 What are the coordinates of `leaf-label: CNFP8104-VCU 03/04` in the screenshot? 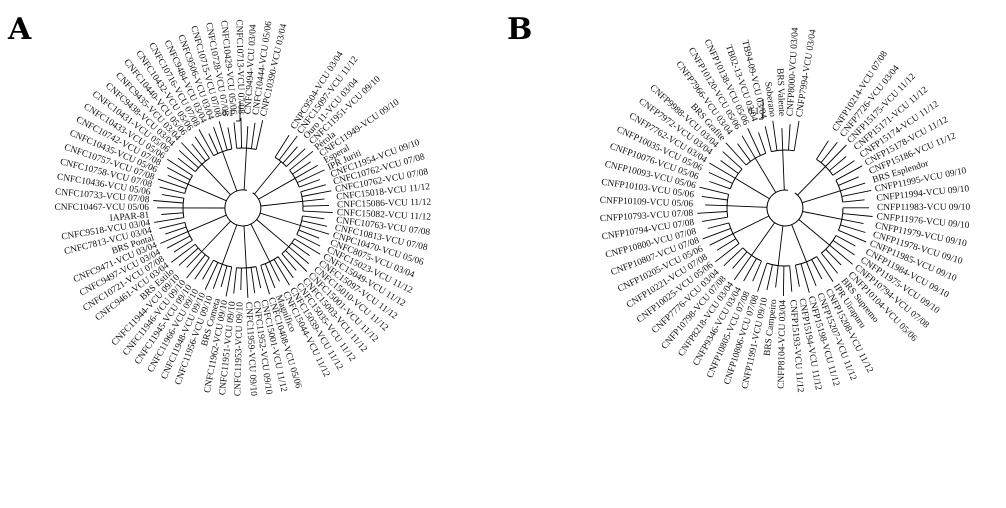 It's located at (783, 344).